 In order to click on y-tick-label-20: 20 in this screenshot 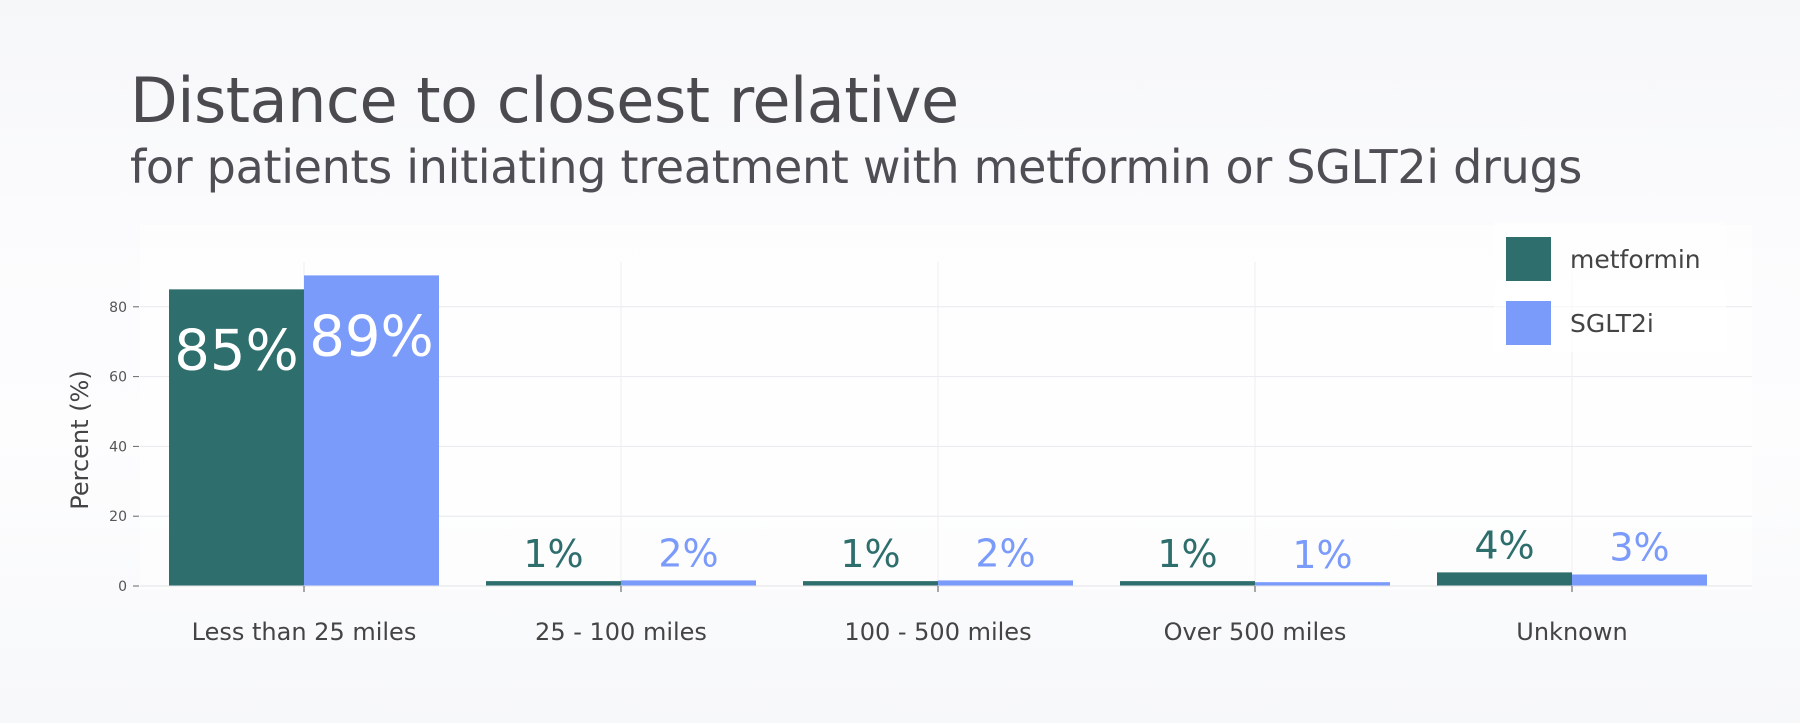, I will do `click(118, 517)`.